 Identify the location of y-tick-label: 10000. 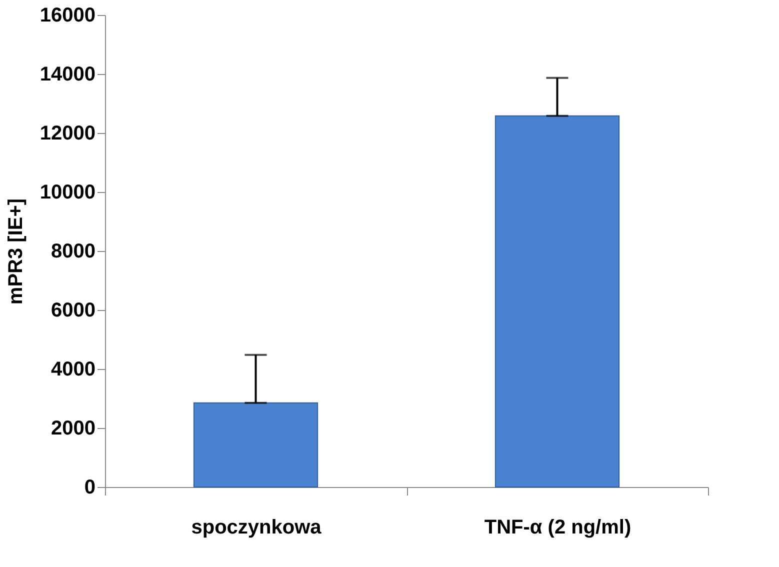
(68, 193).